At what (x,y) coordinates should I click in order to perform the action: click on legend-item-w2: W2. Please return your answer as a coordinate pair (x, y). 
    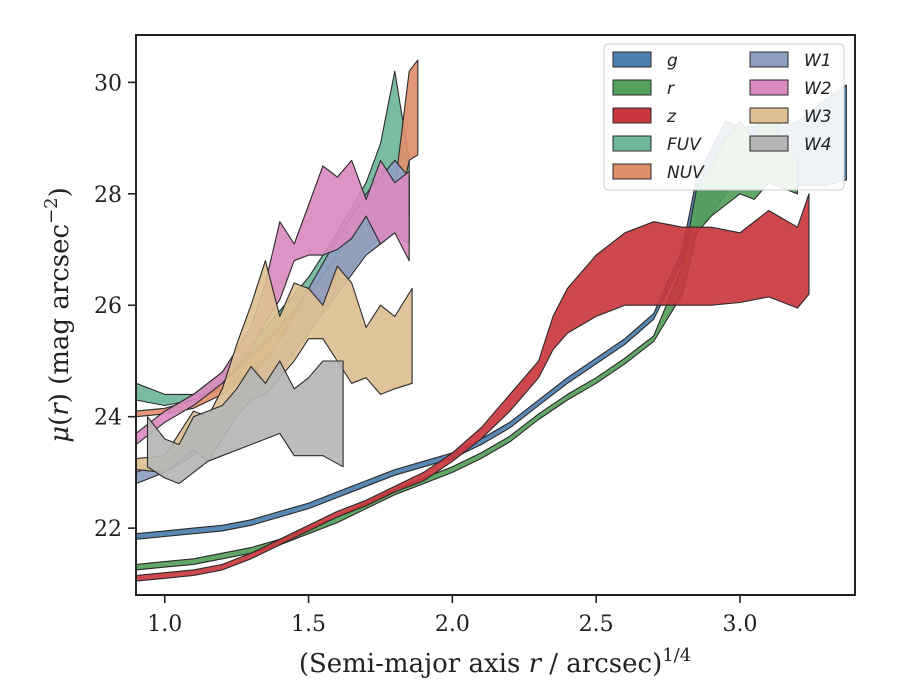
    Looking at the image, I should click on (790, 89).